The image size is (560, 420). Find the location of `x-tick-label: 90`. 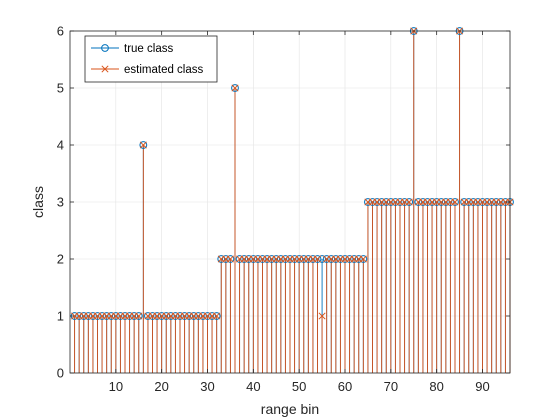

x-tick-label: 90 is located at coordinates (482, 386).